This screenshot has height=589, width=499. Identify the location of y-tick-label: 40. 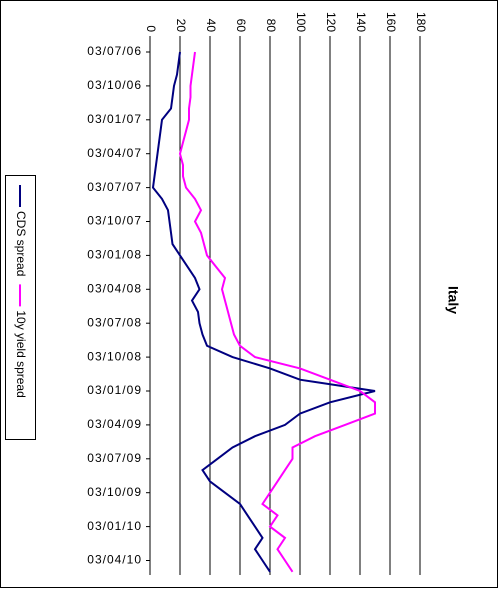
(211, 26).